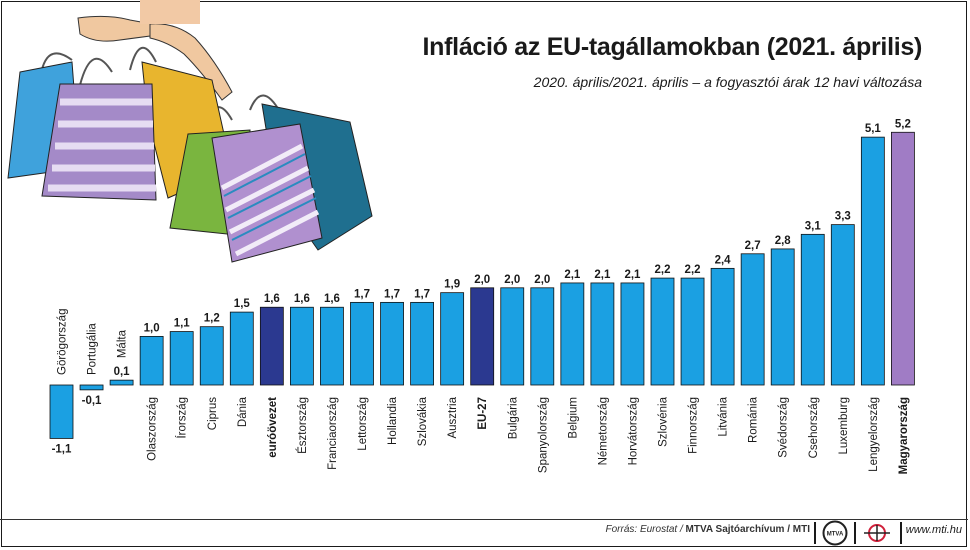  What do you see at coordinates (842, 305) in the screenshot?
I see `bar-luxemburg` at bounding box center [842, 305].